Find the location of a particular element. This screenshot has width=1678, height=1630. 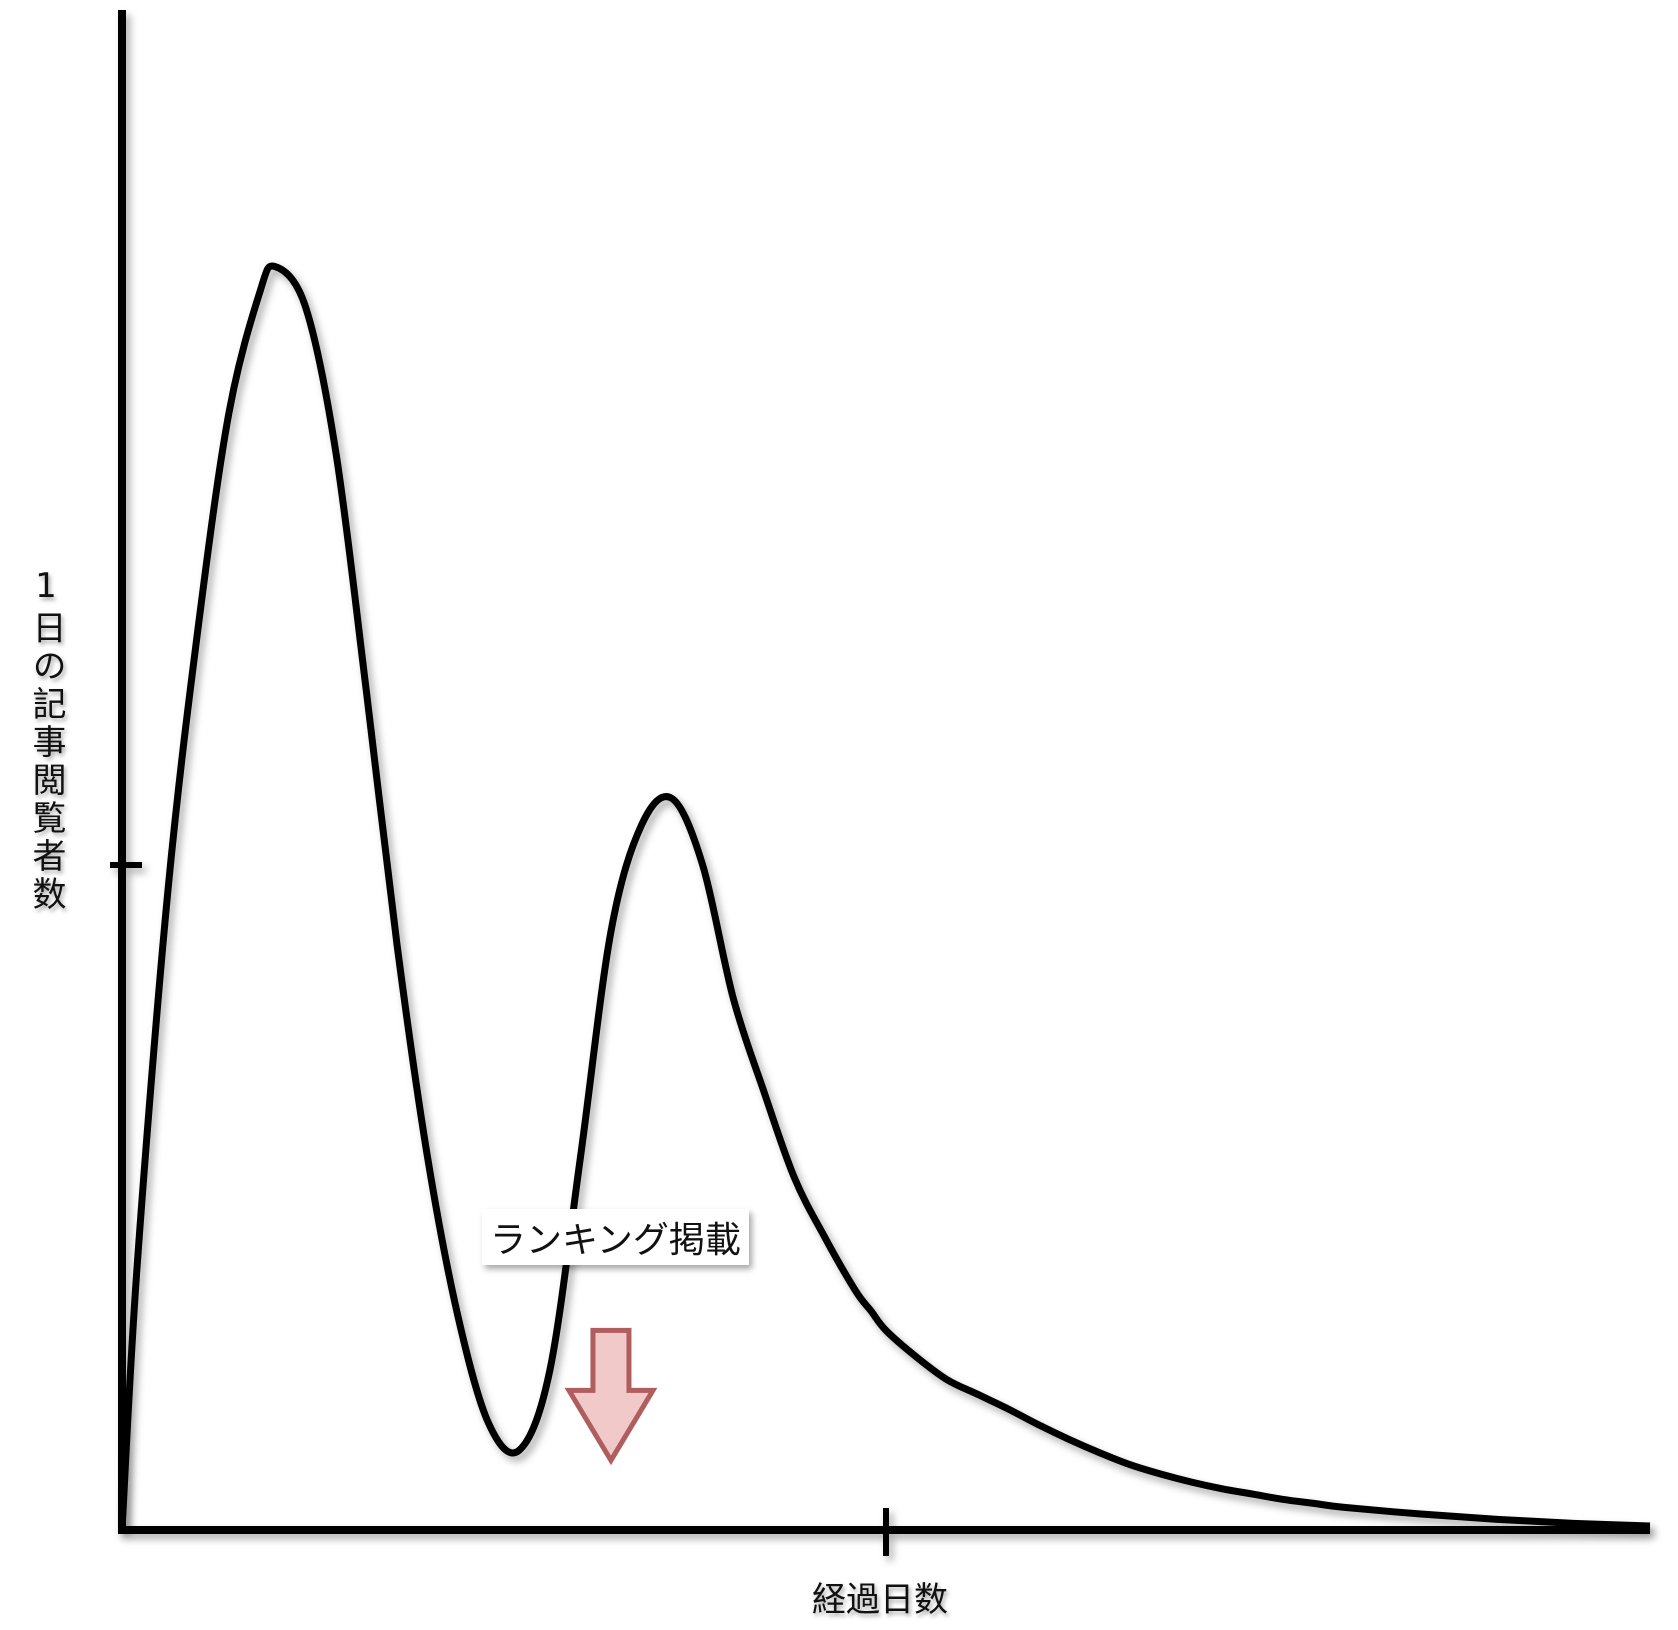

down-arrow-icon is located at coordinates (611, 1396).